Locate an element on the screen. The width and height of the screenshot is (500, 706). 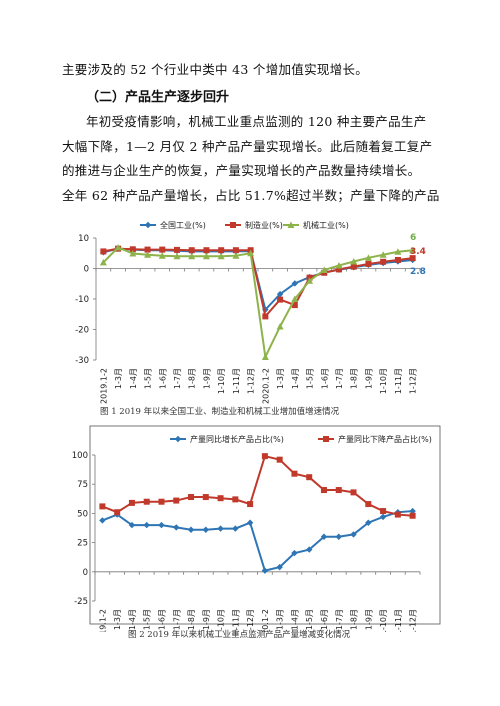
end-value-label: 2.8 is located at coordinates (418, 272).